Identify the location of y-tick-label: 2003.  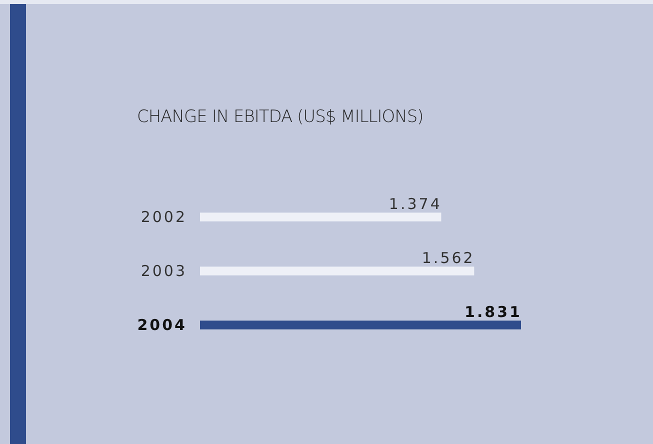
(163, 271).